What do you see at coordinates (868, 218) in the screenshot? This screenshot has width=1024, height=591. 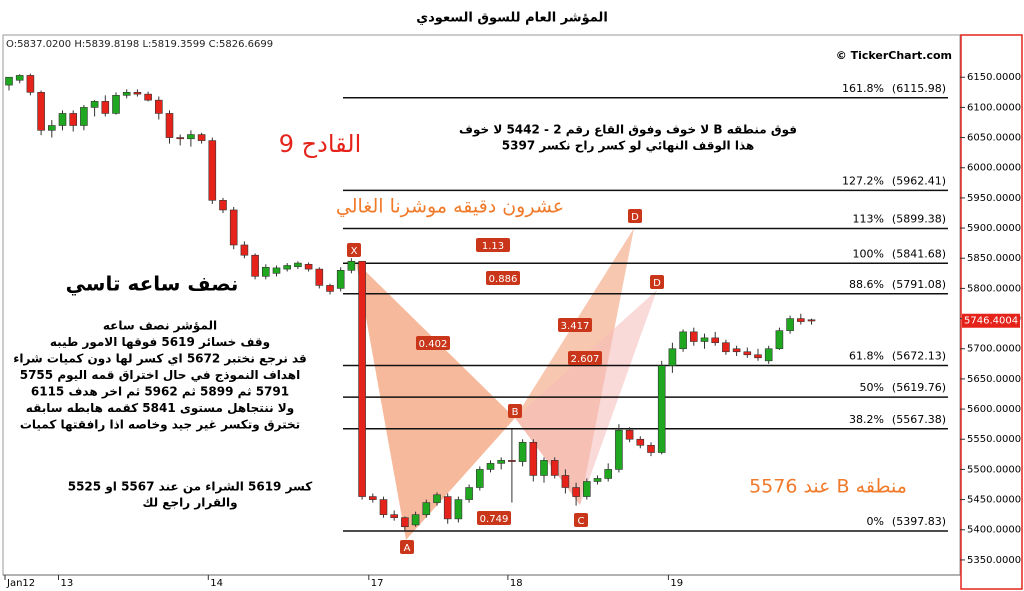 I see `fib-label: 113%` at bounding box center [868, 218].